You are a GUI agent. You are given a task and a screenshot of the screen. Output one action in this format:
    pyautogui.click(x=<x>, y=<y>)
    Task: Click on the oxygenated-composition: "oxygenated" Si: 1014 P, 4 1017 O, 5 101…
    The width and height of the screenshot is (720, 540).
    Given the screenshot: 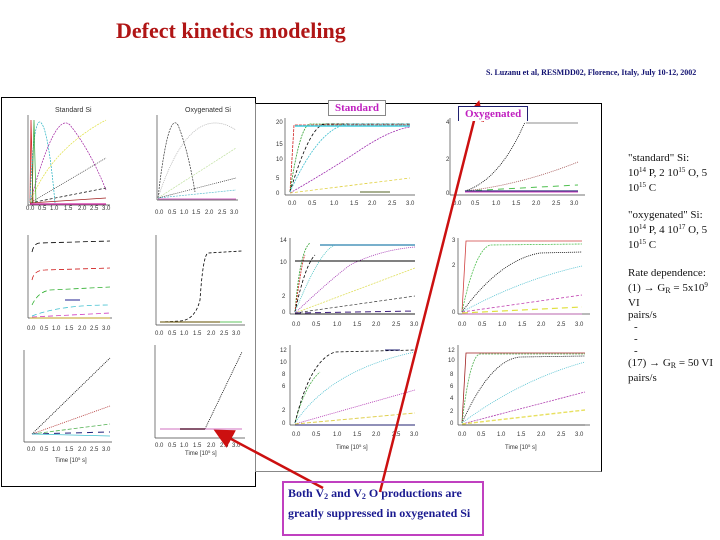 What is the action you would take?
    pyautogui.click(x=668, y=230)
    